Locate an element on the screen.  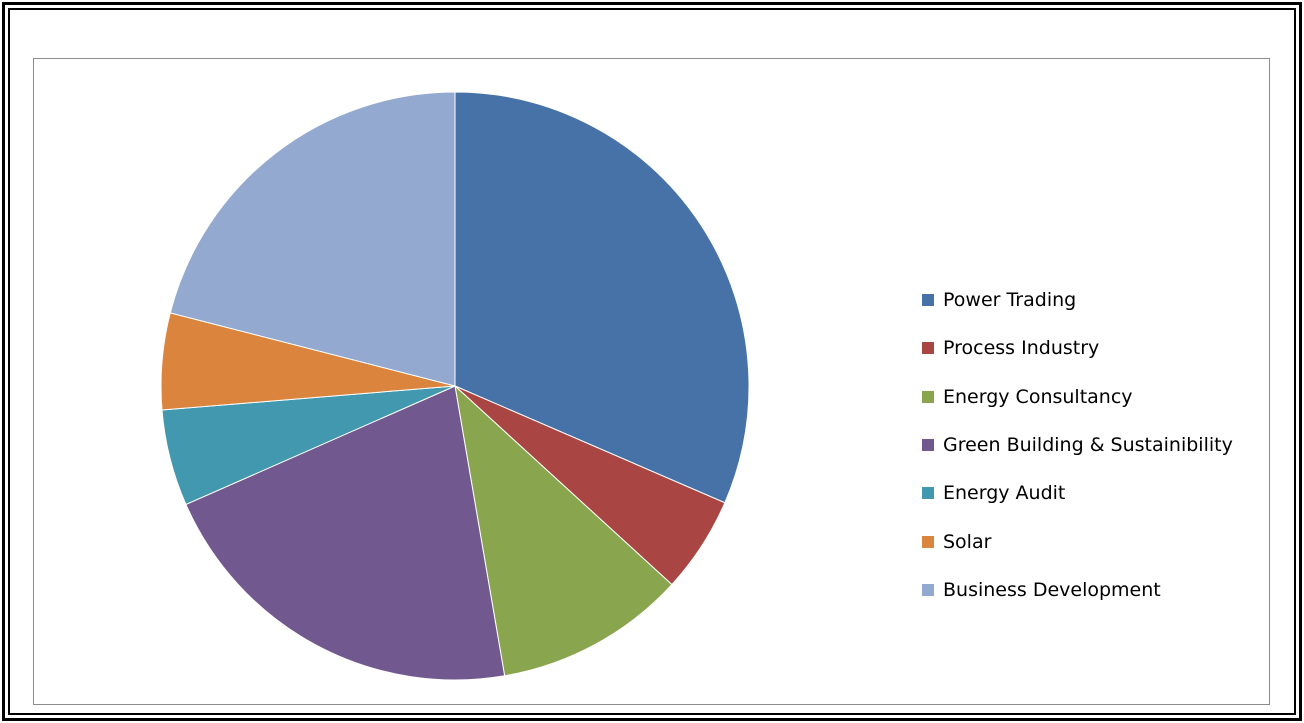
legend-label: Energy Consultancy is located at coordinates (1038, 396).